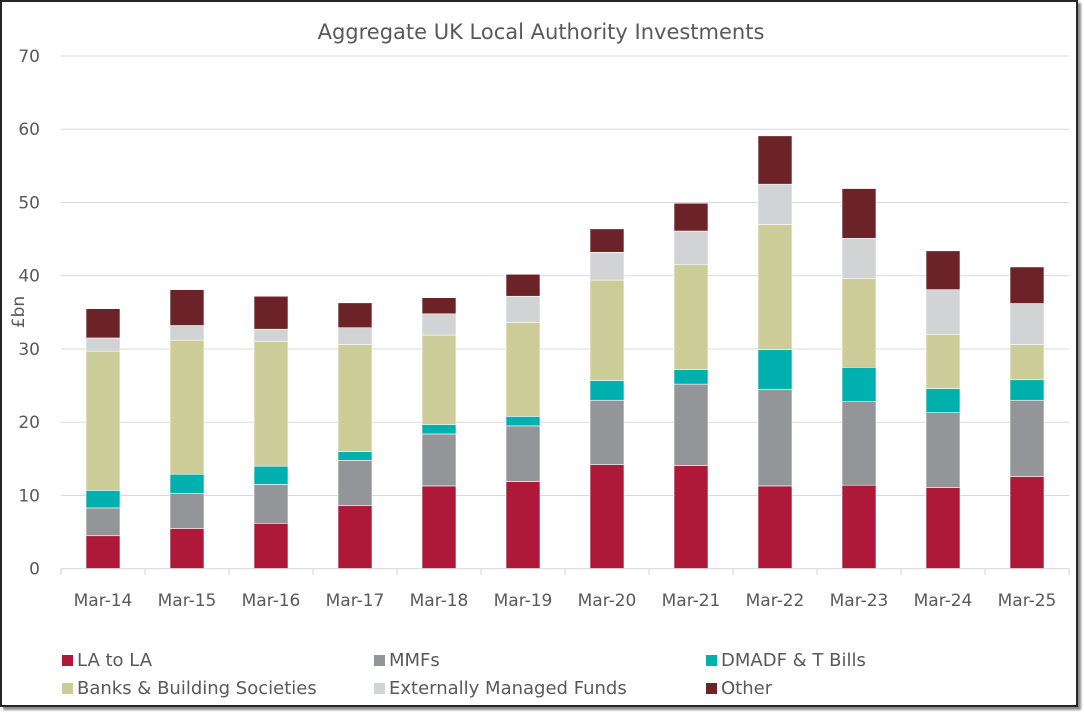  I want to click on y-tick-label: 30, so click(29, 350).